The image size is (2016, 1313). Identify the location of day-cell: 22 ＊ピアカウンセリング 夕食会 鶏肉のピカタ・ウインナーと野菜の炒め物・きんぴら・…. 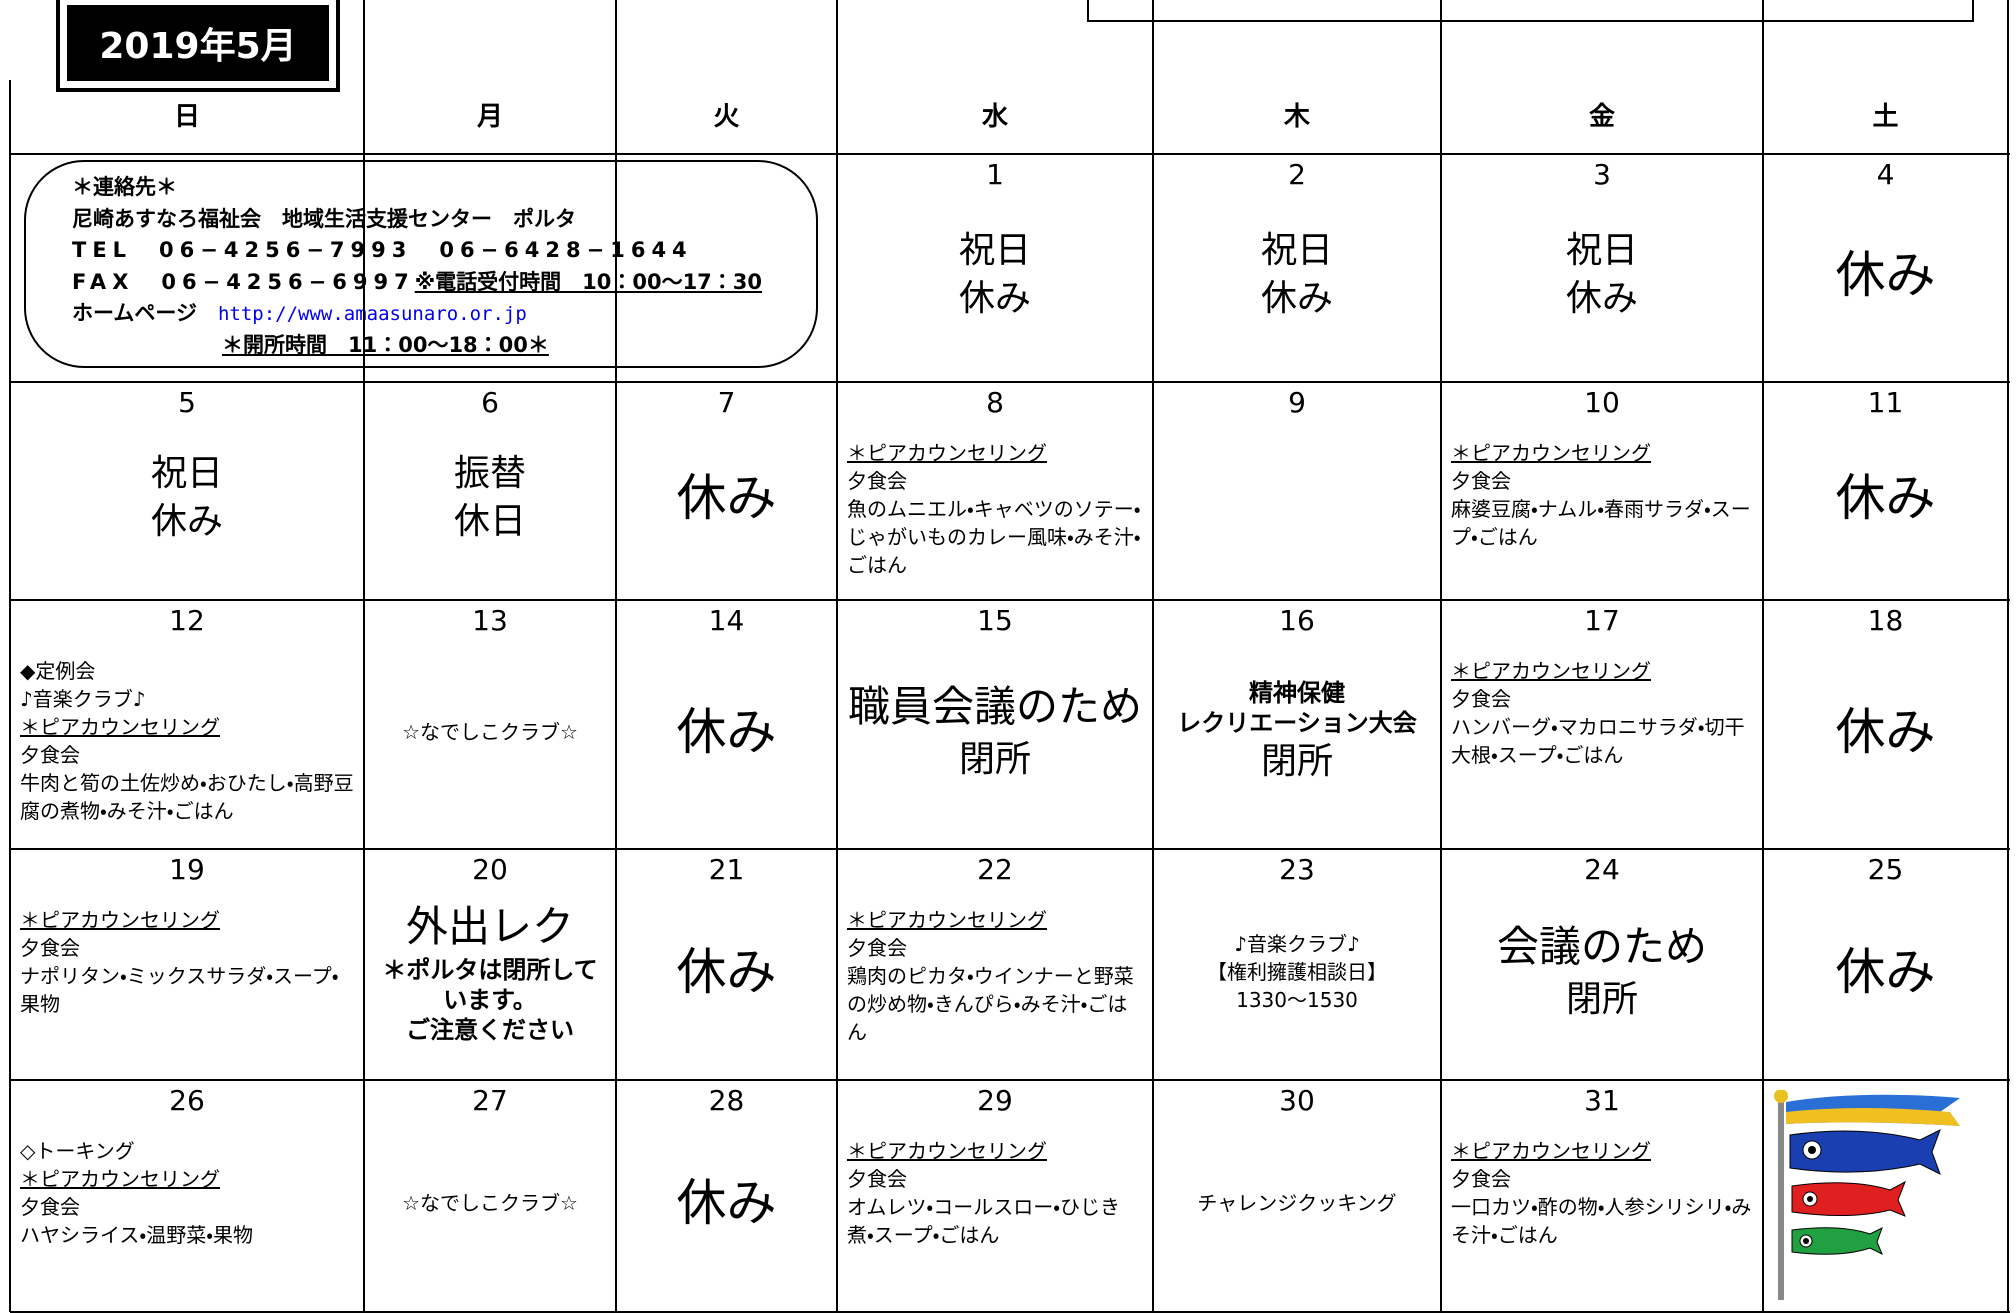
(995, 964).